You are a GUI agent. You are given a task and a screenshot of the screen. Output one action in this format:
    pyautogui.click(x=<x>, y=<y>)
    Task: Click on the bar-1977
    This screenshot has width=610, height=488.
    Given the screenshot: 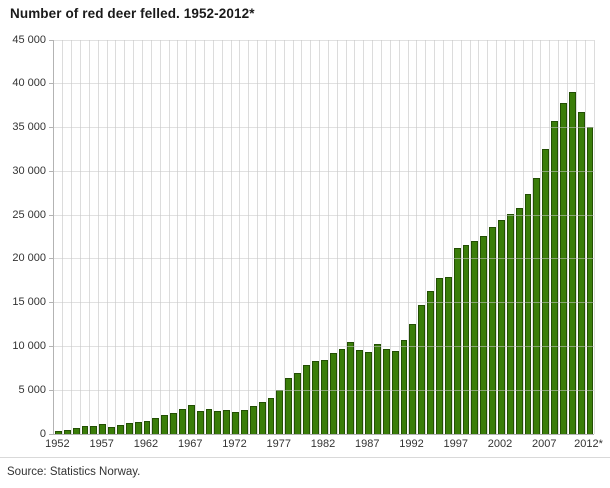 What is the action you would take?
    pyautogui.click(x=280, y=411)
    